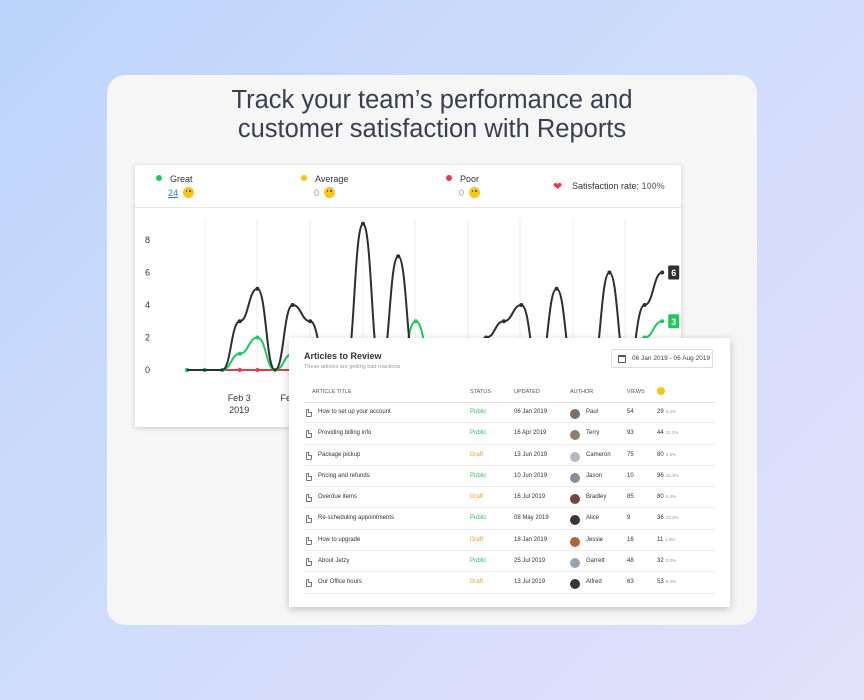  Describe the element at coordinates (477, 582) in the screenshot. I see `status-badge: Draft` at that location.